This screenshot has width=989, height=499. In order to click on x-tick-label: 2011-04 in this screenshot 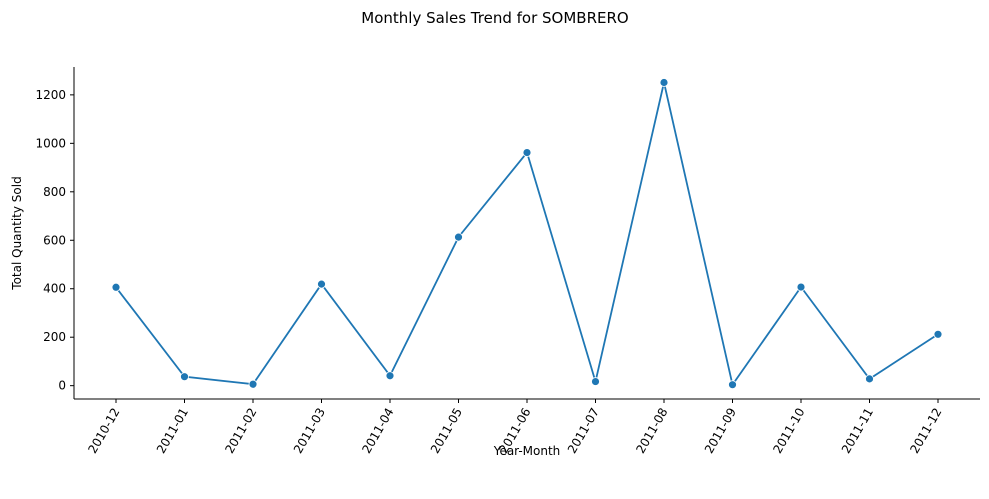, I will do `click(377, 431)`.